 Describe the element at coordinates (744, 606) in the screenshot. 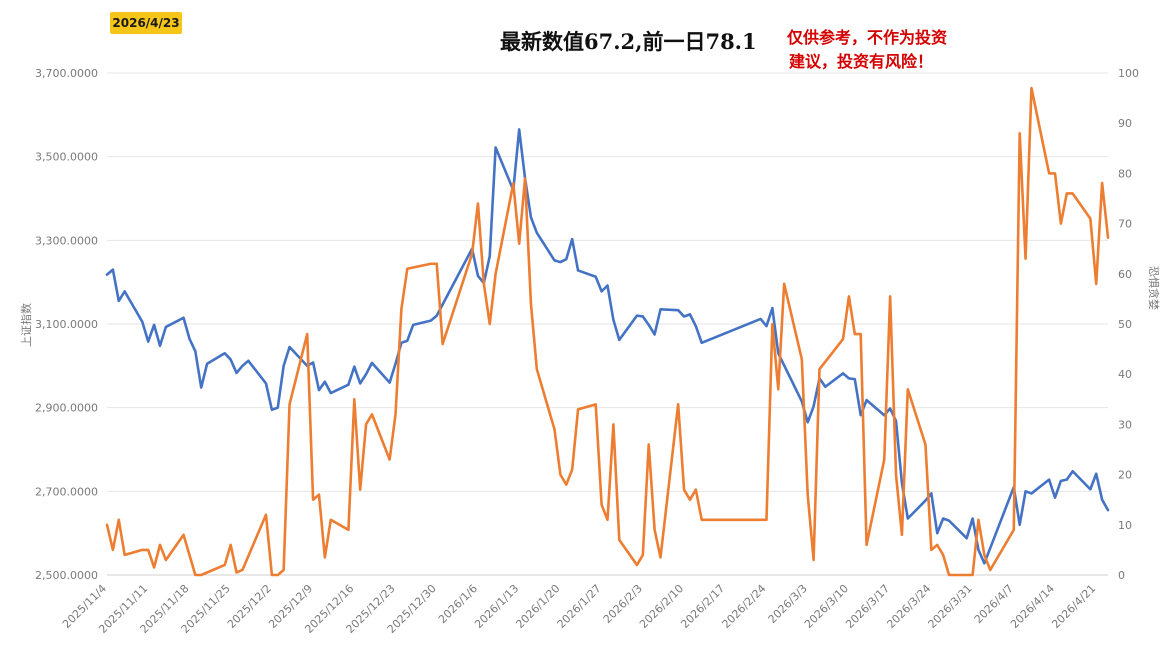

I see `x-tick-label: 2026/2/24` at that location.